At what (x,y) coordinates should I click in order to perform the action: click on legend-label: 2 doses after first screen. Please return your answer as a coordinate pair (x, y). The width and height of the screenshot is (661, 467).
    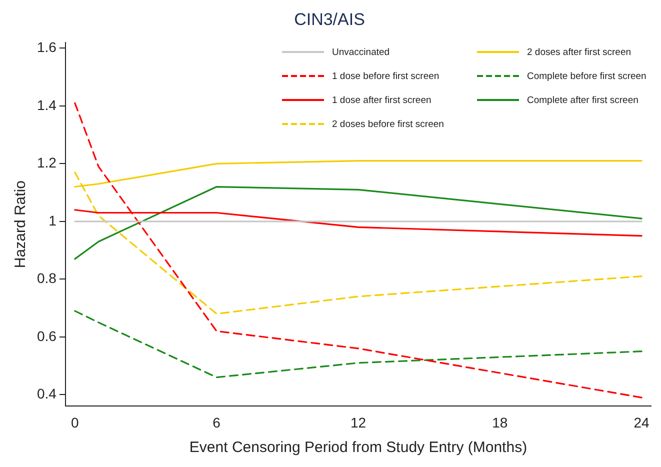
    Looking at the image, I should click on (579, 52).